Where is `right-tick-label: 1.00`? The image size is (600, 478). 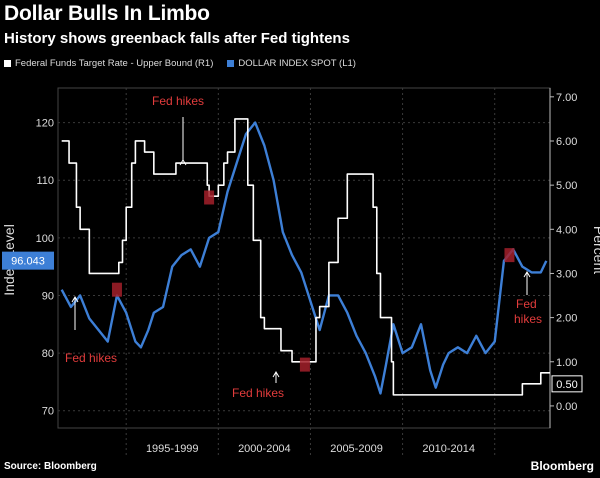 right-tick-label: 1.00 is located at coordinates (566, 363).